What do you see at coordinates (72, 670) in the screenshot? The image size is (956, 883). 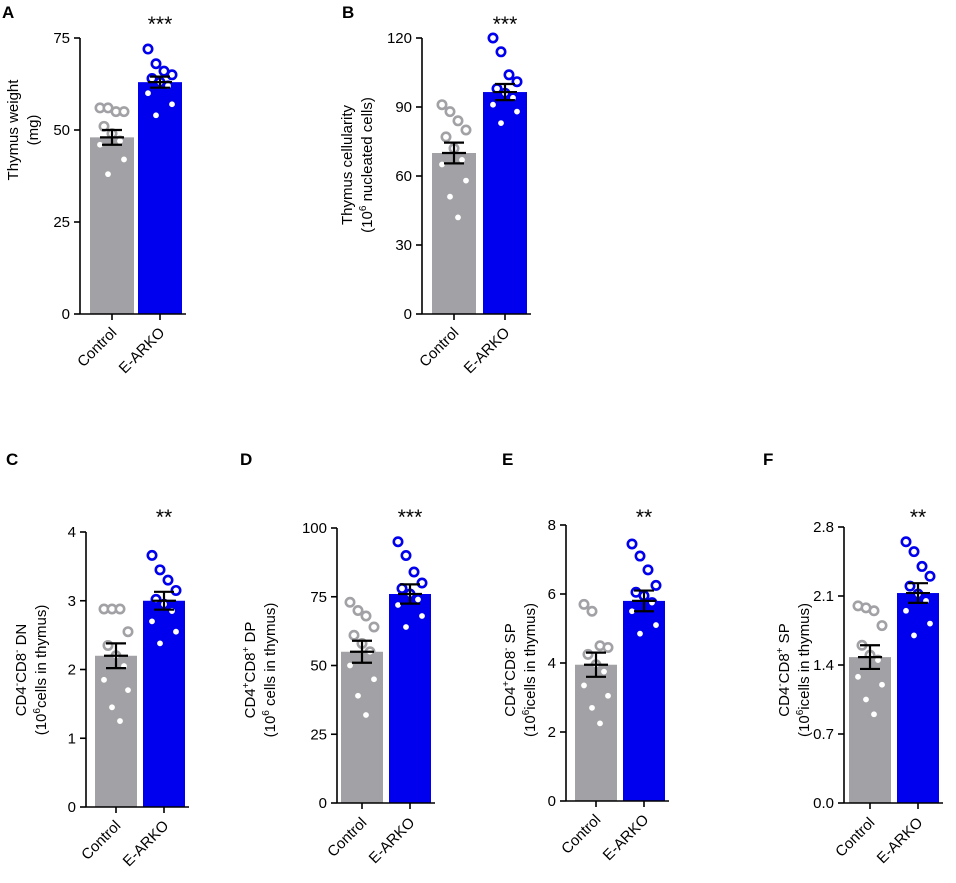 I see `y-tick-label: 2` at bounding box center [72, 670].